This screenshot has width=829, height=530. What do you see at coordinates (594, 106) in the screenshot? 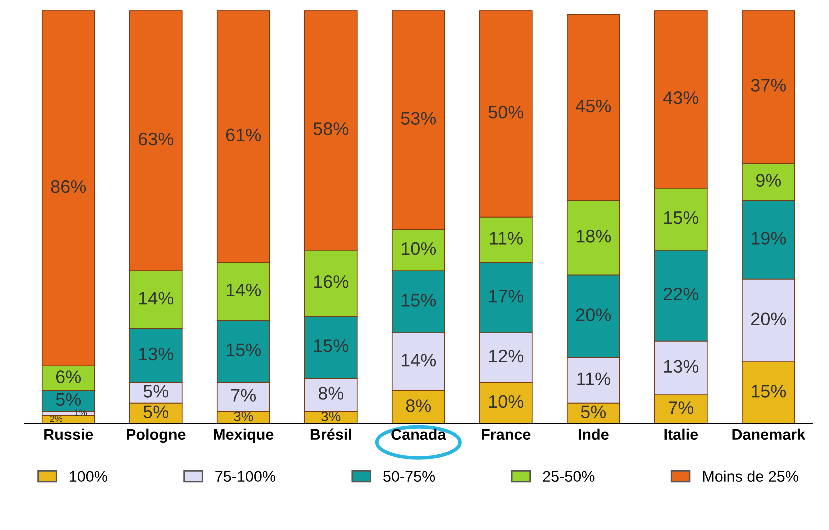
I see `data-label: 45%` at bounding box center [594, 106].